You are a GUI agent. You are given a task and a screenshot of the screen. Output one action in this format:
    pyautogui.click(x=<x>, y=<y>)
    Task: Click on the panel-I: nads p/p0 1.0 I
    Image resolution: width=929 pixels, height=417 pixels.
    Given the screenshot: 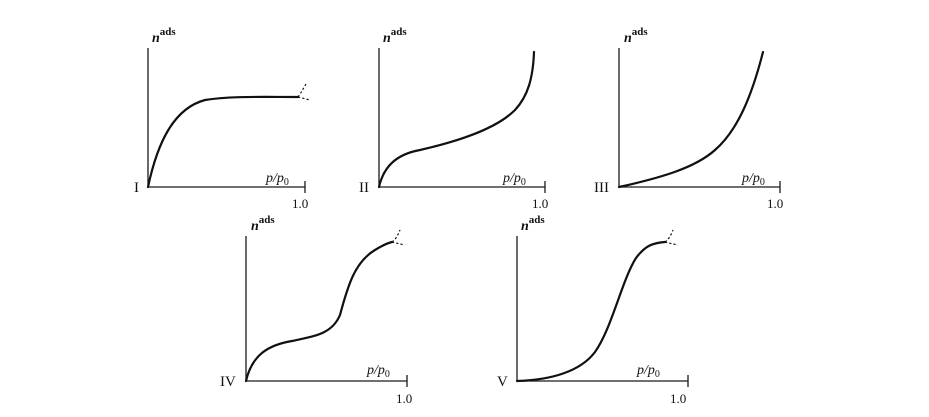 What is the action you would take?
    pyautogui.click(x=222, y=118)
    